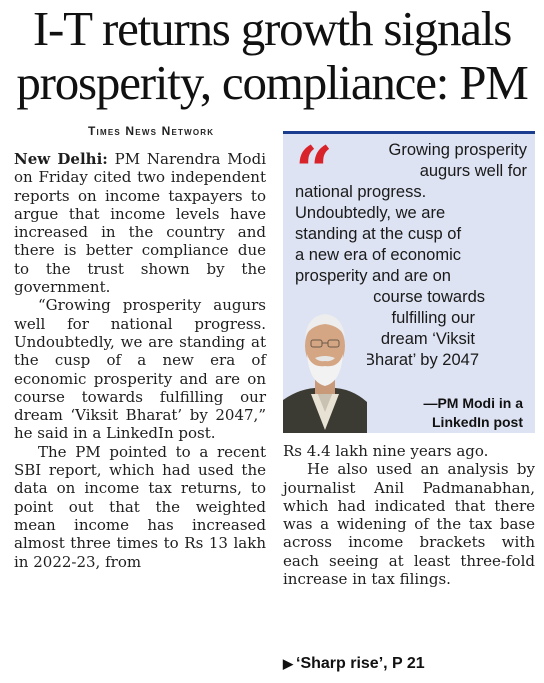  What do you see at coordinates (473, 171) in the screenshot?
I see `quote-line: augurs well for` at bounding box center [473, 171].